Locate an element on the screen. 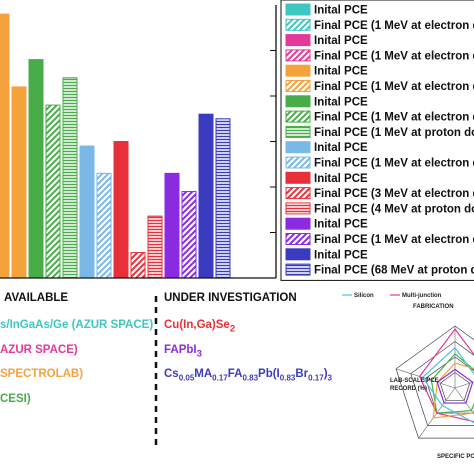  radar-axis-label: LAB-SCALE PCE RECORD (%) is located at coordinates (414, 385).